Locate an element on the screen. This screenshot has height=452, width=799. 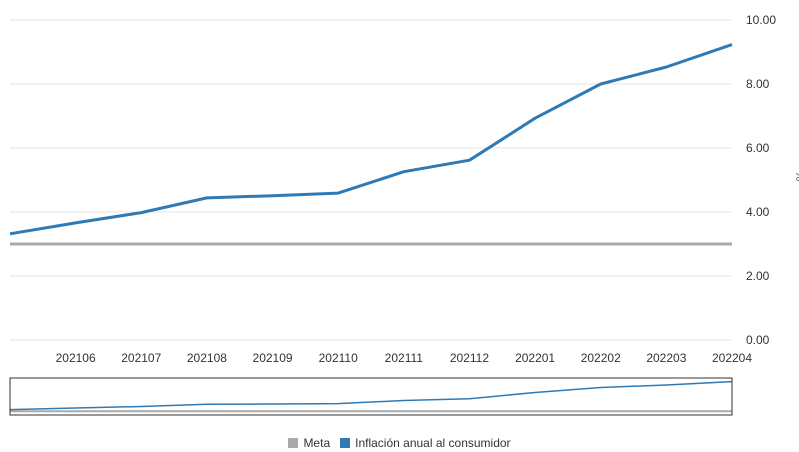
legend-label-inflacion: Inflación anual al consumidor is located at coordinates (433, 443).